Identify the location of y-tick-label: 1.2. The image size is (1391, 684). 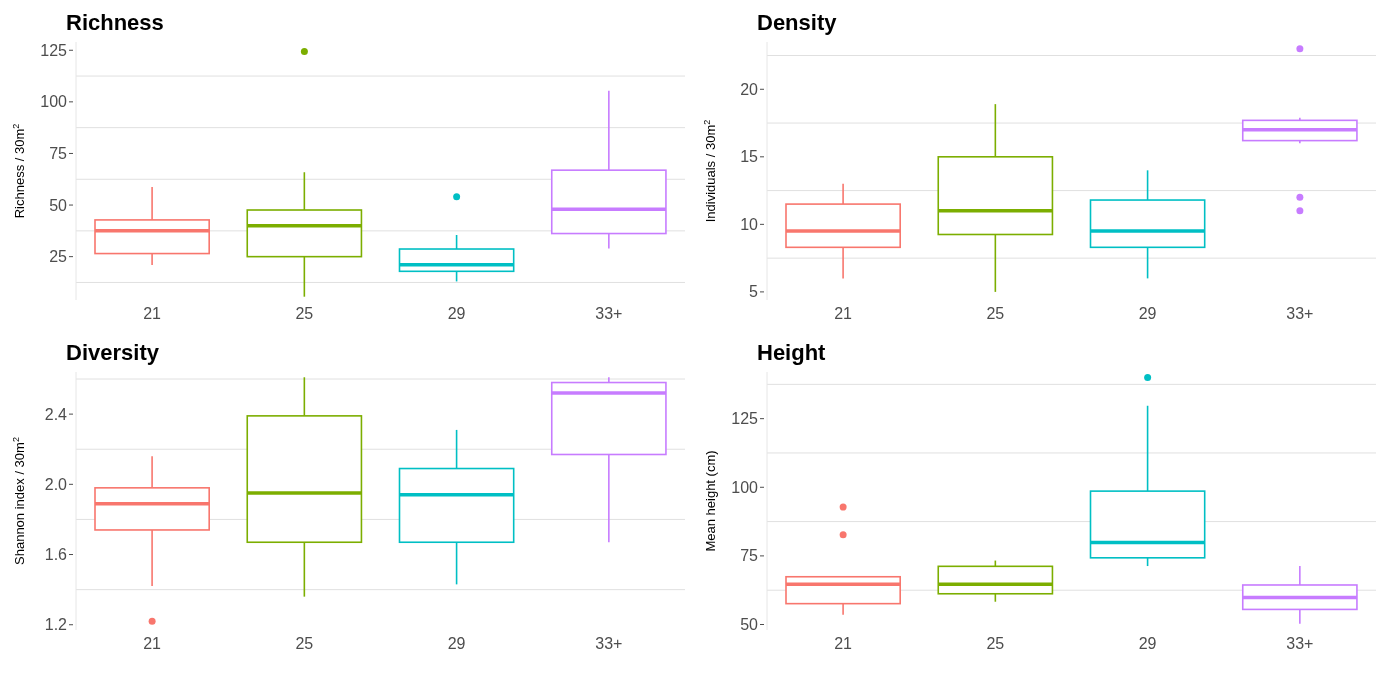
(56, 625).